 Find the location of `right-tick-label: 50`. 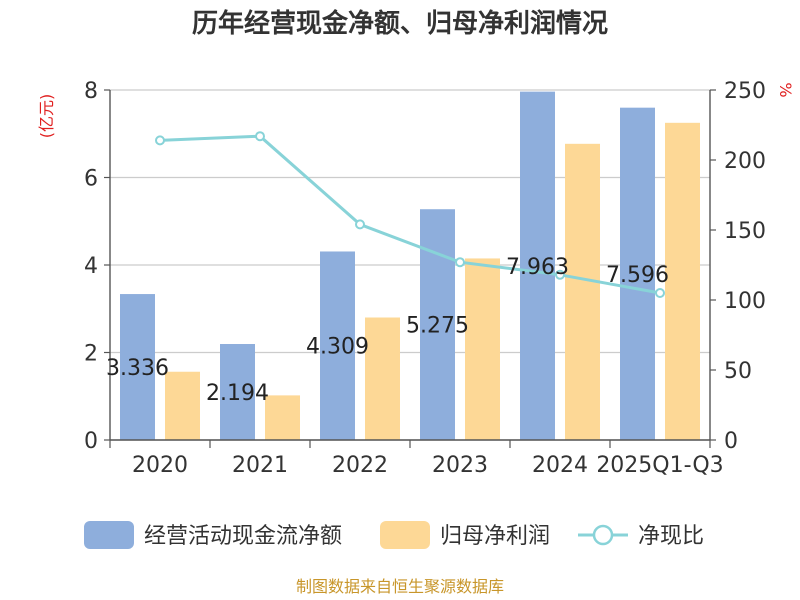

right-tick-label: 50 is located at coordinates (738, 371).